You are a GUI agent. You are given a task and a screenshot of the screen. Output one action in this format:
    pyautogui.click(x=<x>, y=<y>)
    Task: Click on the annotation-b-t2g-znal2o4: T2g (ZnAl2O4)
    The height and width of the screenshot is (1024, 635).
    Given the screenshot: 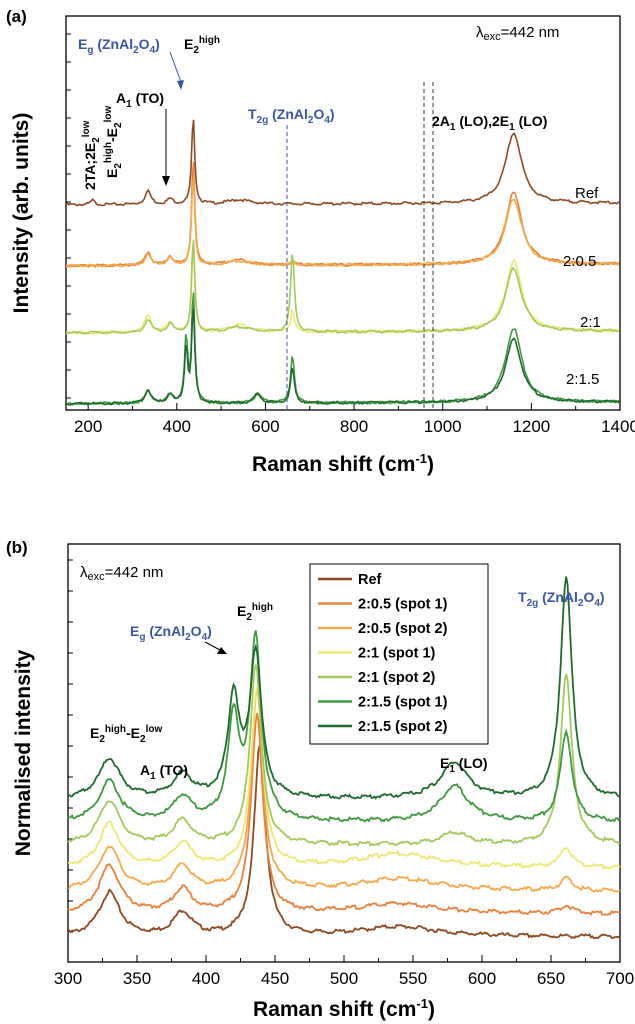 What is the action you would take?
    pyautogui.click(x=561, y=599)
    